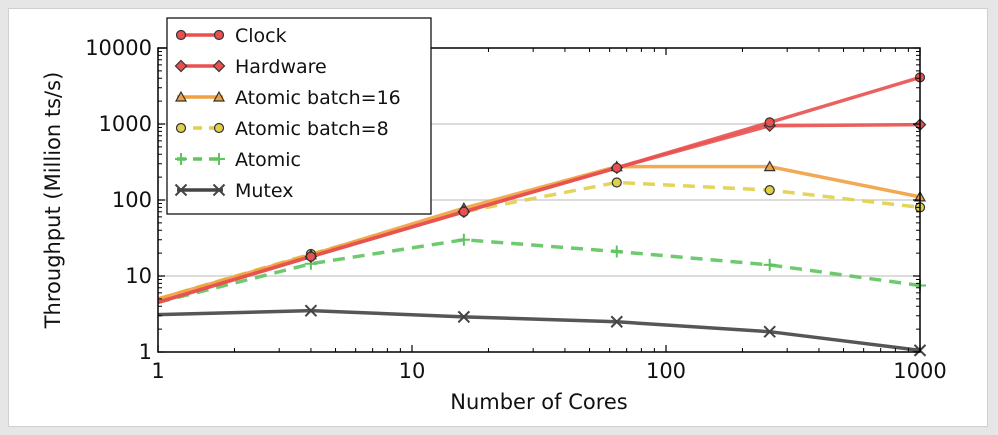  I want to click on legend-entry: Clock, so click(231, 36).